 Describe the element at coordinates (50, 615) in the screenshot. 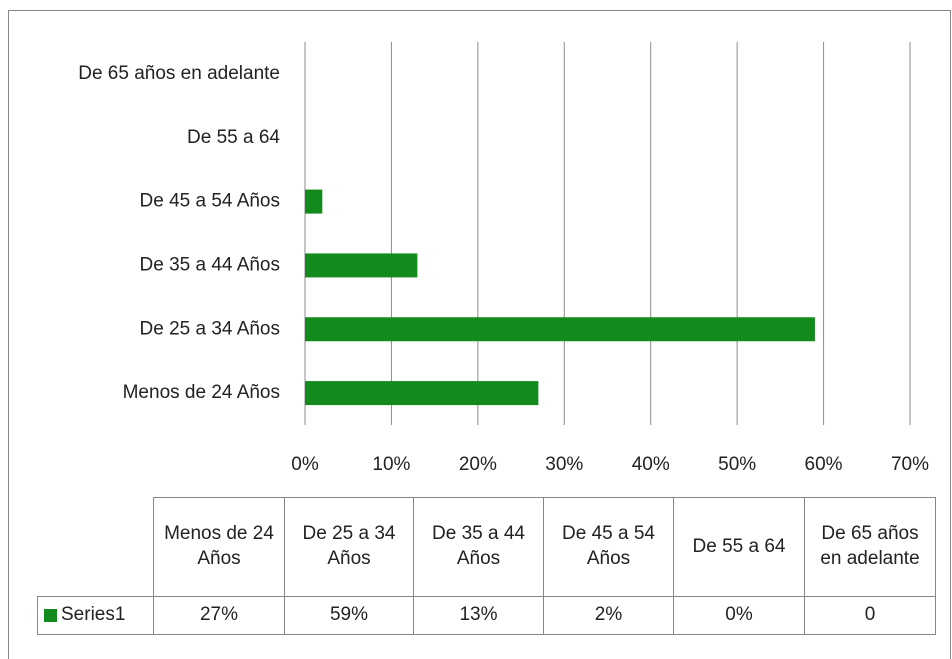

I see `legend-key` at that location.